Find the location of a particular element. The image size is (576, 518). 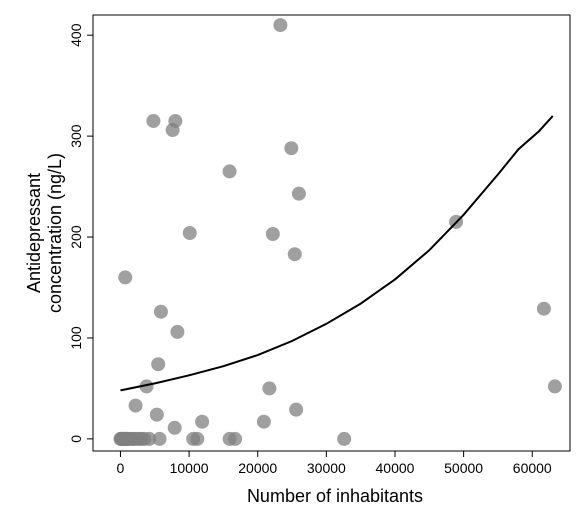

x-tick-label: 0 is located at coordinates (121, 468).